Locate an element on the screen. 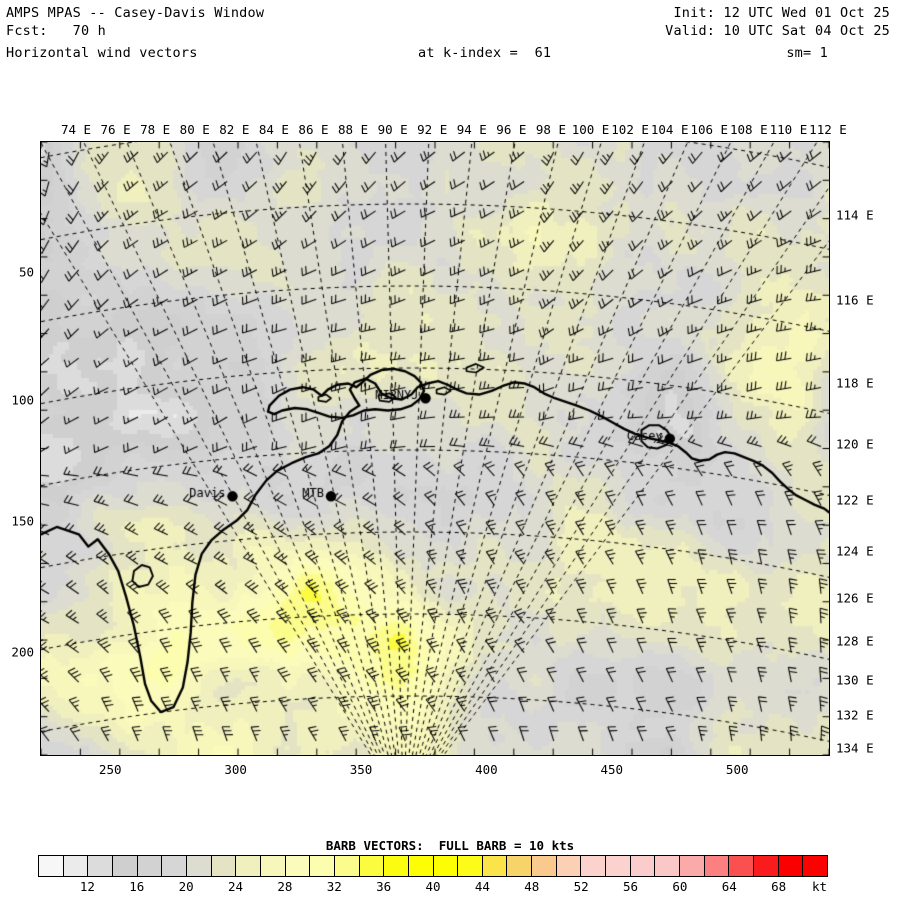  colorbar-tick-12: 12 is located at coordinates (87, 886).